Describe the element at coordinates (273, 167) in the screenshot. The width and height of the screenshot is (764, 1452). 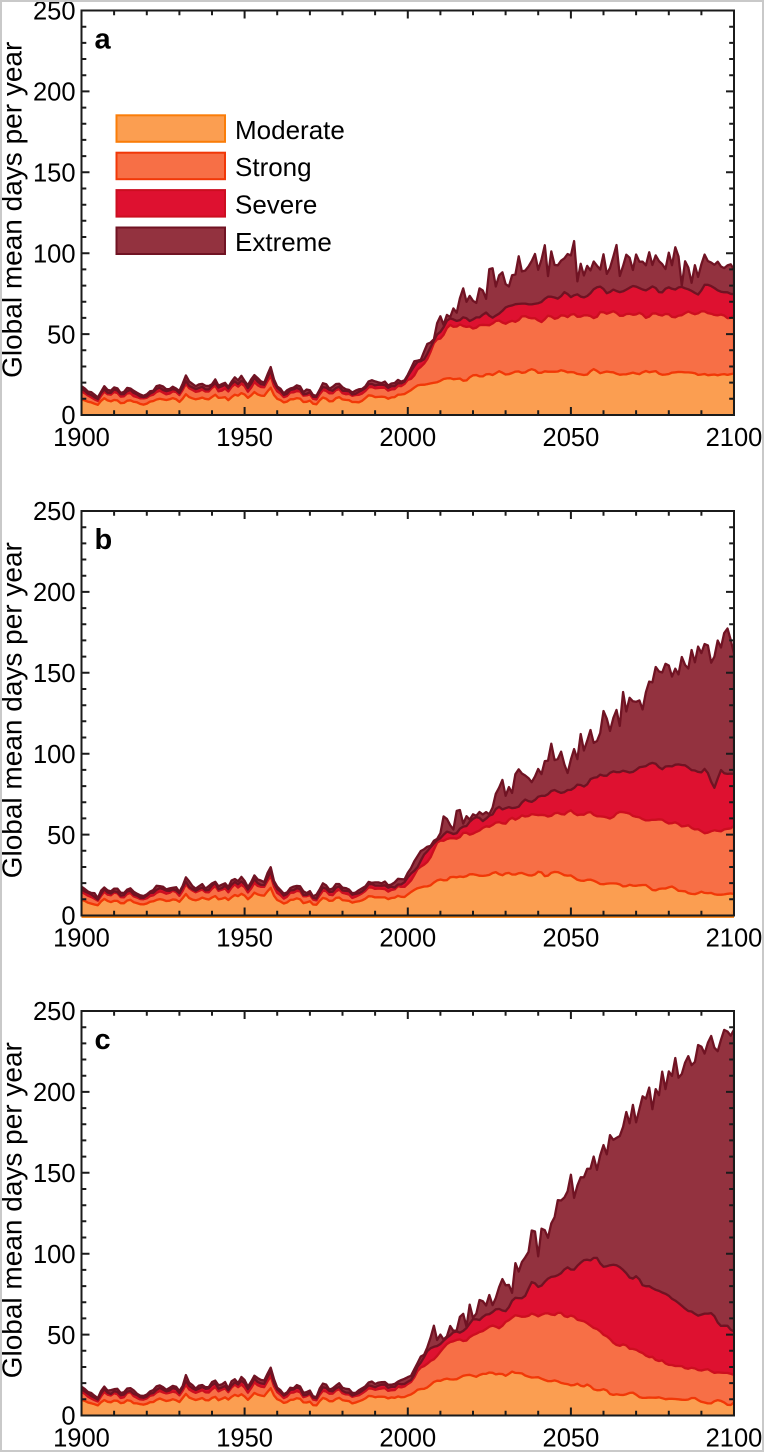
I see `svg-text: Strong` at that location.